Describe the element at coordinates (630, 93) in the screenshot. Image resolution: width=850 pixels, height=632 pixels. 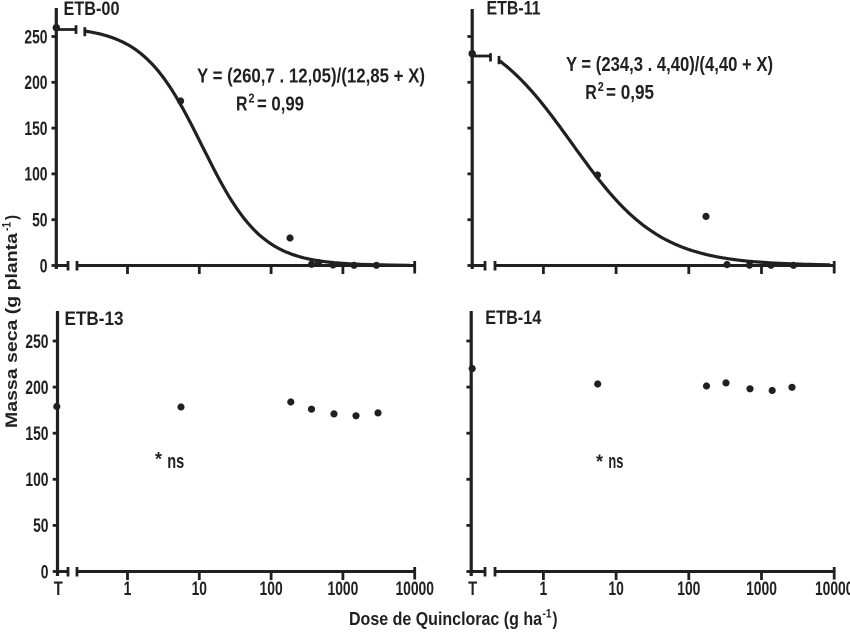
I see `svg-text: = 0,95` at that location.